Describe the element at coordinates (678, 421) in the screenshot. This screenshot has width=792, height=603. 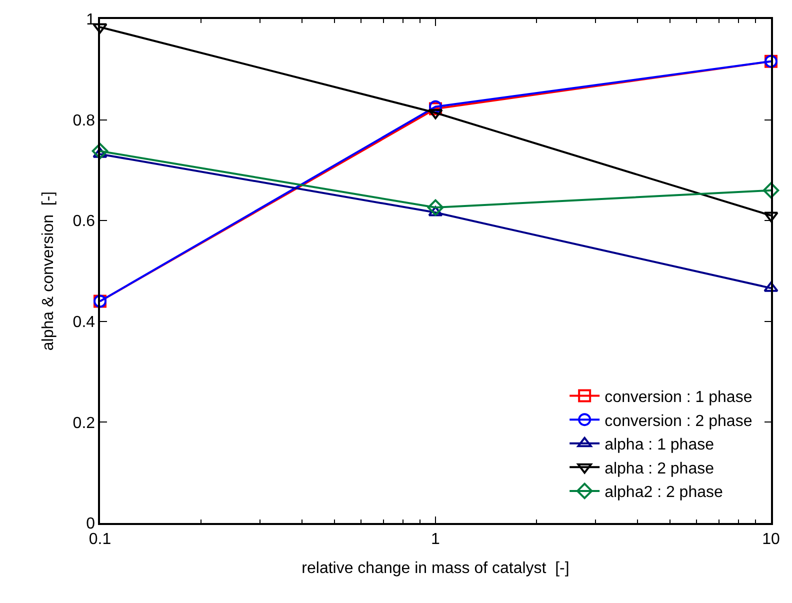
I see `legend-label: conversion : 2 phase` at that location.